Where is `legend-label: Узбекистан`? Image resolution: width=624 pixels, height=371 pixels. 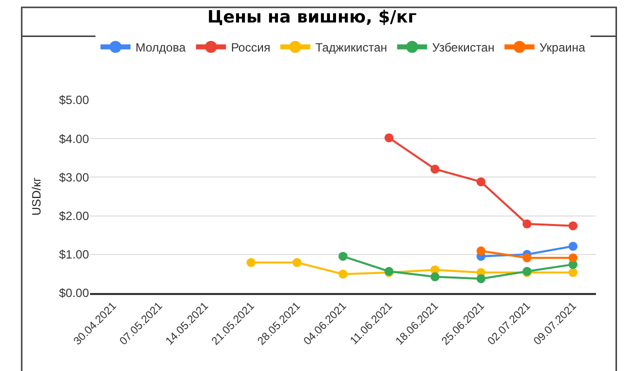 legend-label: Узбекистан is located at coordinates (463, 47).